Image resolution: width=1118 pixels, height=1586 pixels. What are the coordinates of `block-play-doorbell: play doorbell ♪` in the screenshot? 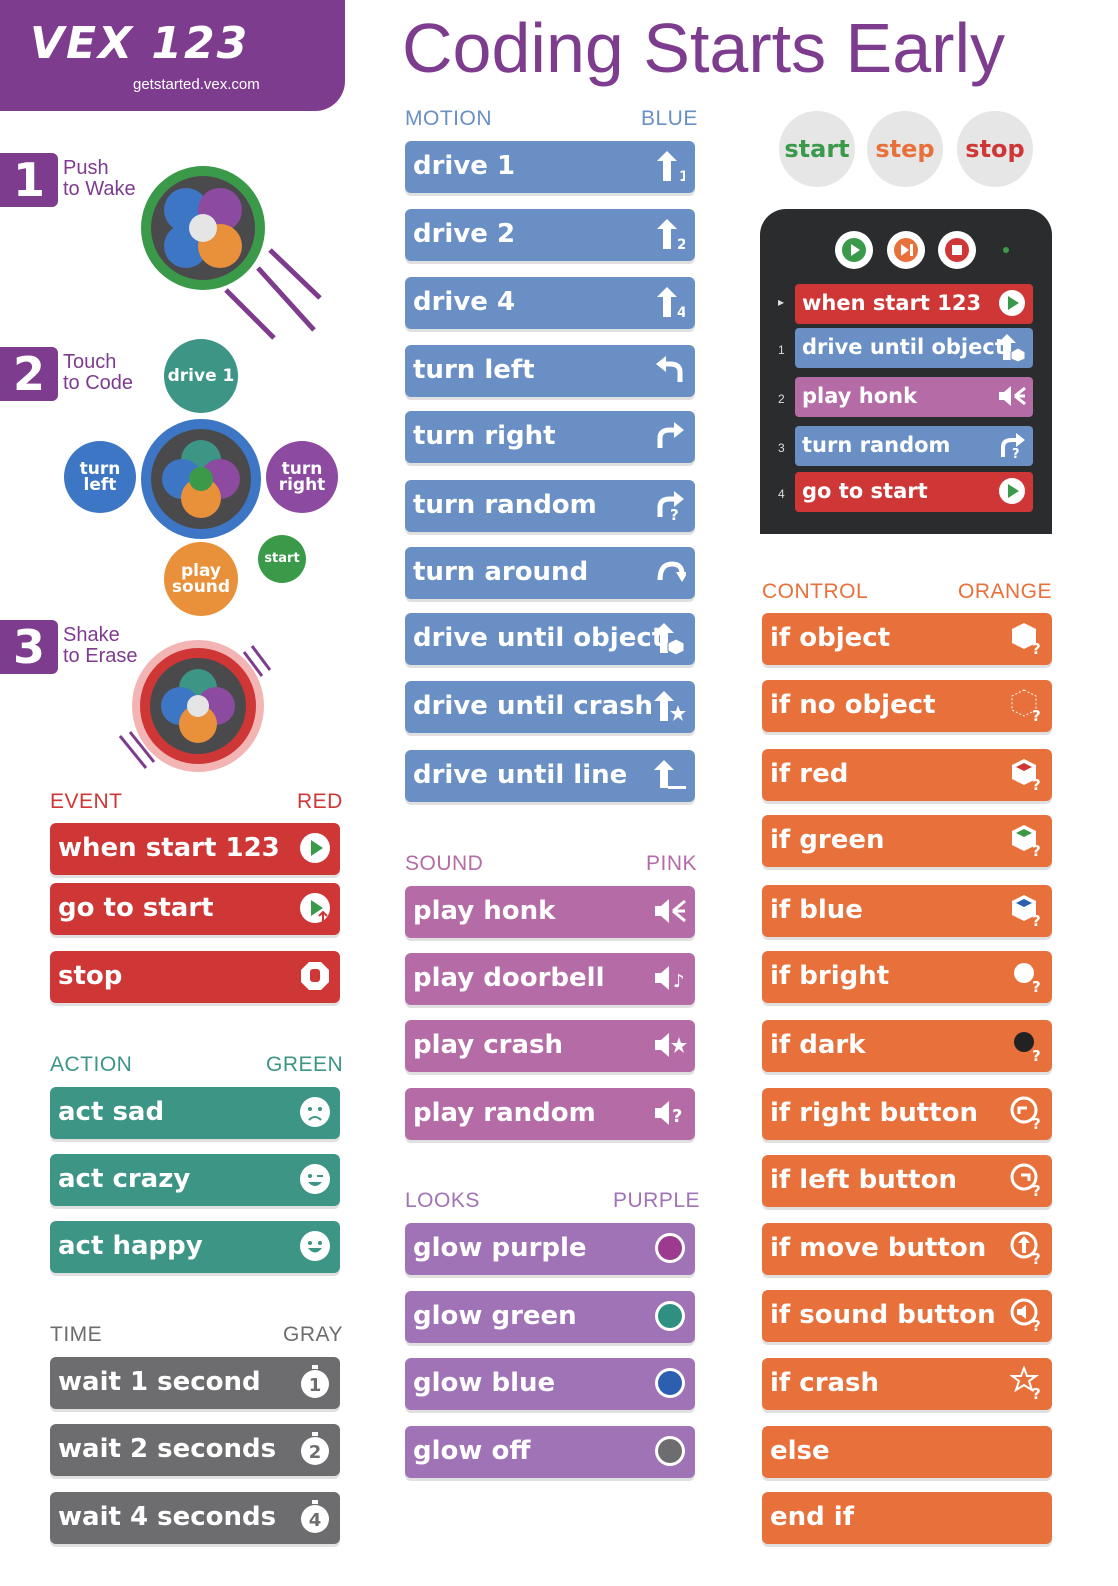 It's located at (550, 979).